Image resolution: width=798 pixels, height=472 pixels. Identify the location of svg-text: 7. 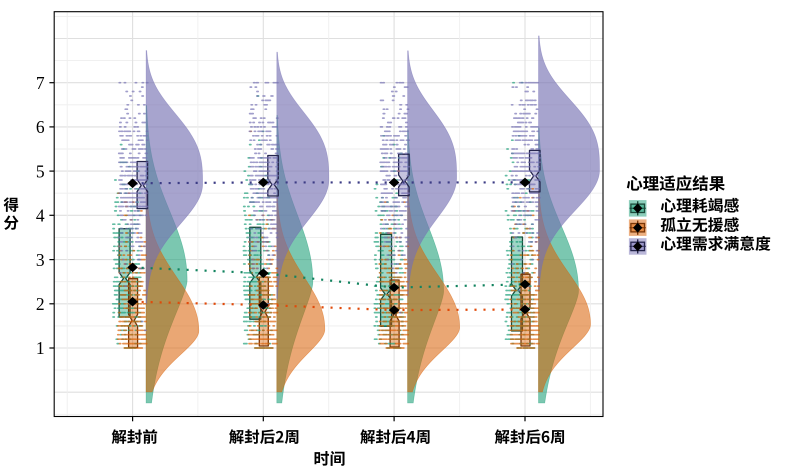
(40, 83).